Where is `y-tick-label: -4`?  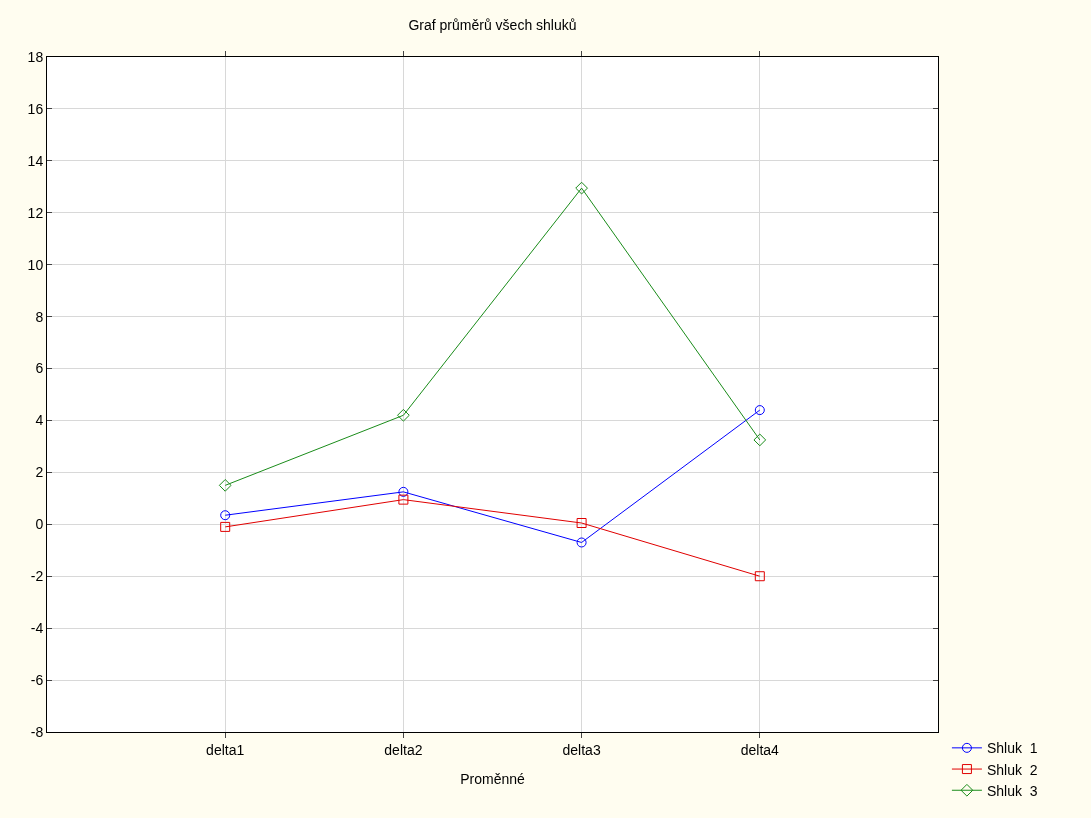 y-tick-label: -4 is located at coordinates (37, 628).